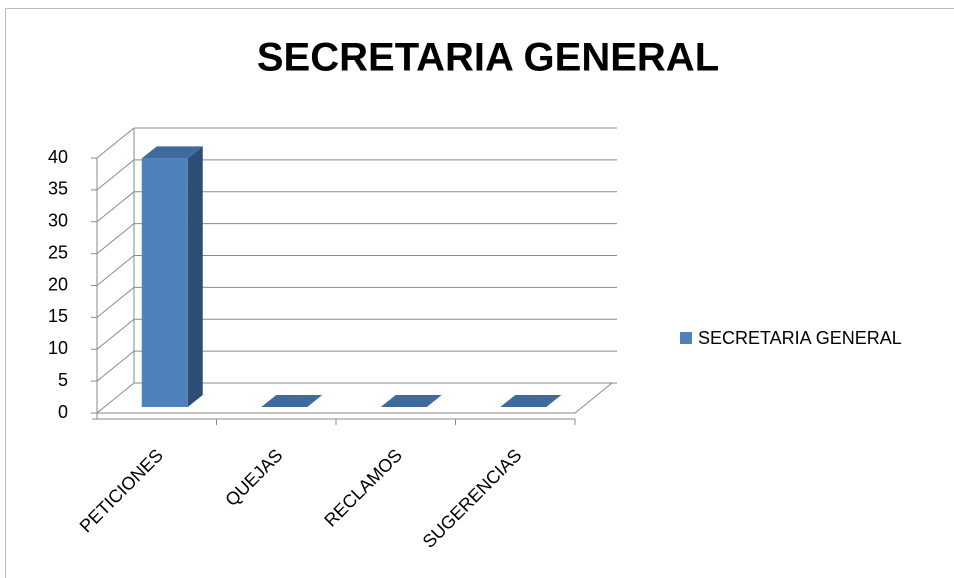  What do you see at coordinates (58, 252) in the screenshot?
I see `y-tick-label: 25` at bounding box center [58, 252].